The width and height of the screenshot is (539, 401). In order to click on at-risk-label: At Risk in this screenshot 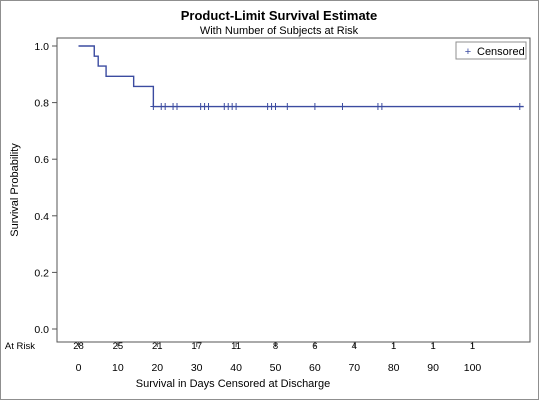, I will do `click(20, 346)`.